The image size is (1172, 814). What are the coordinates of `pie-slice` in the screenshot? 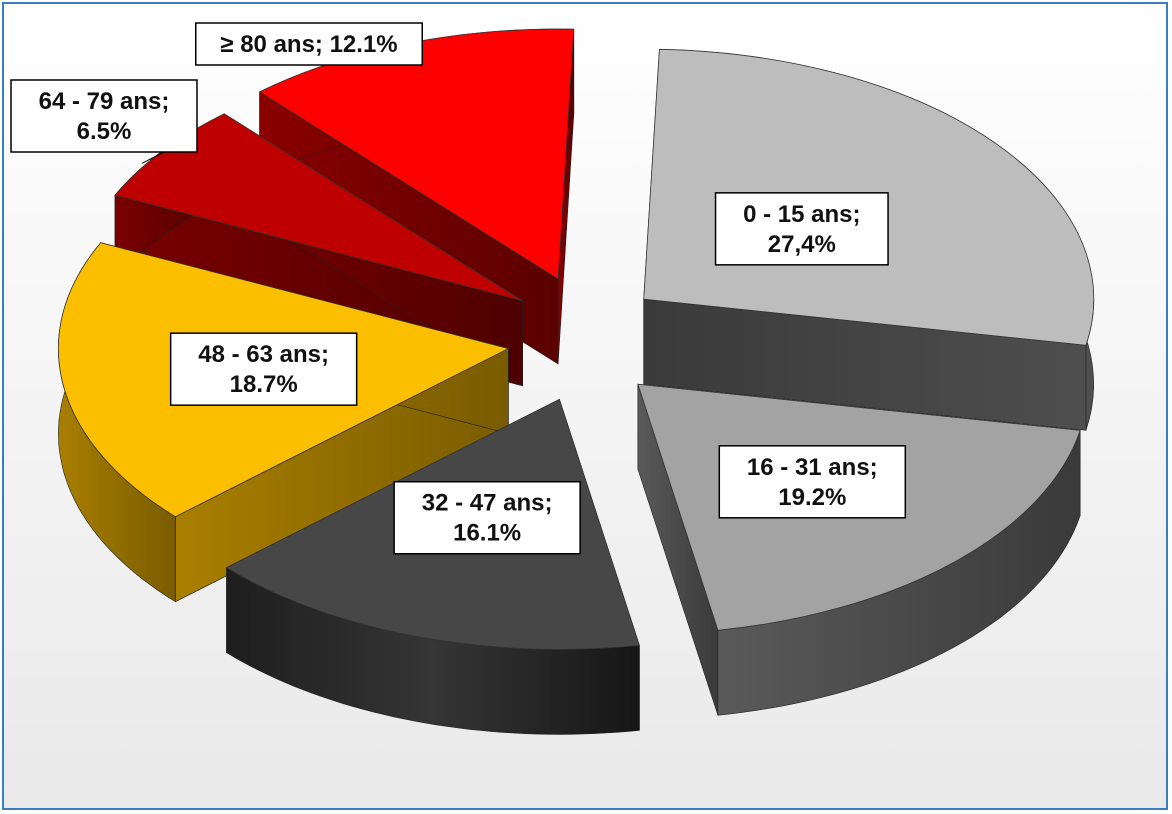 It's located at (318, 250).